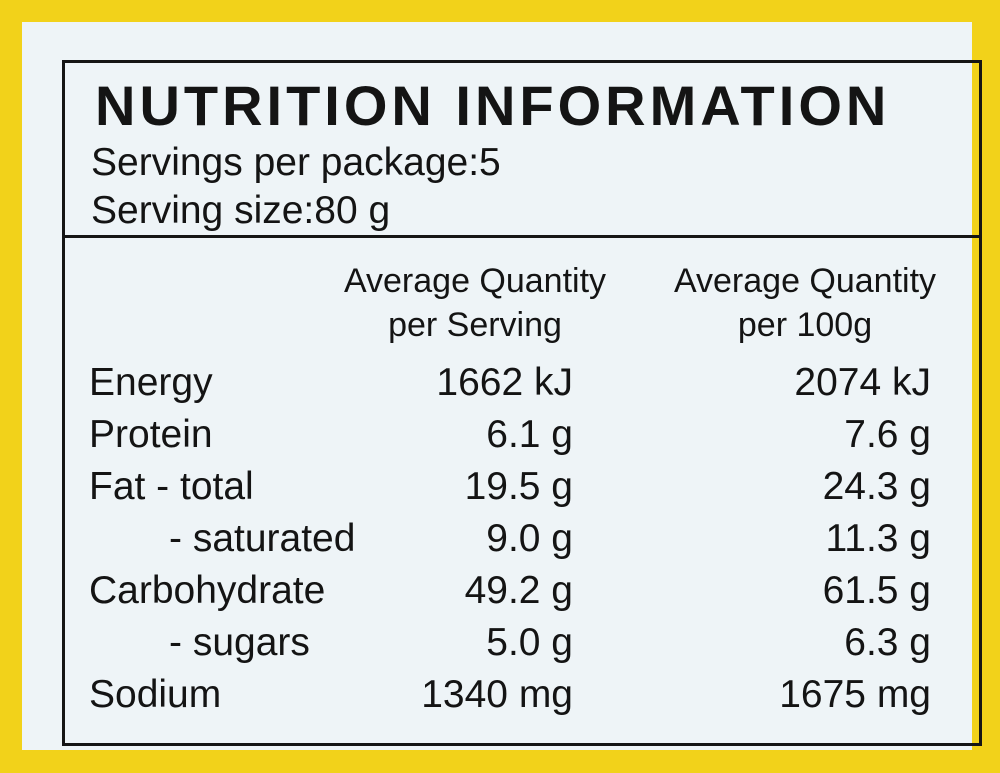 The height and width of the screenshot is (773, 1000). I want to click on nutrient-row-sugars: - sugars 5.0 g 6.3 g, so click(522, 643).